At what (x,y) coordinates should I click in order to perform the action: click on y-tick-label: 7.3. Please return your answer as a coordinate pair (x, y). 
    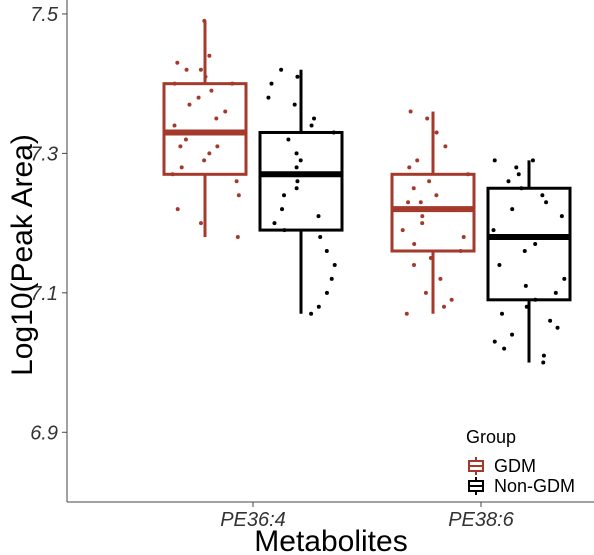
    Looking at the image, I should click on (44, 154).